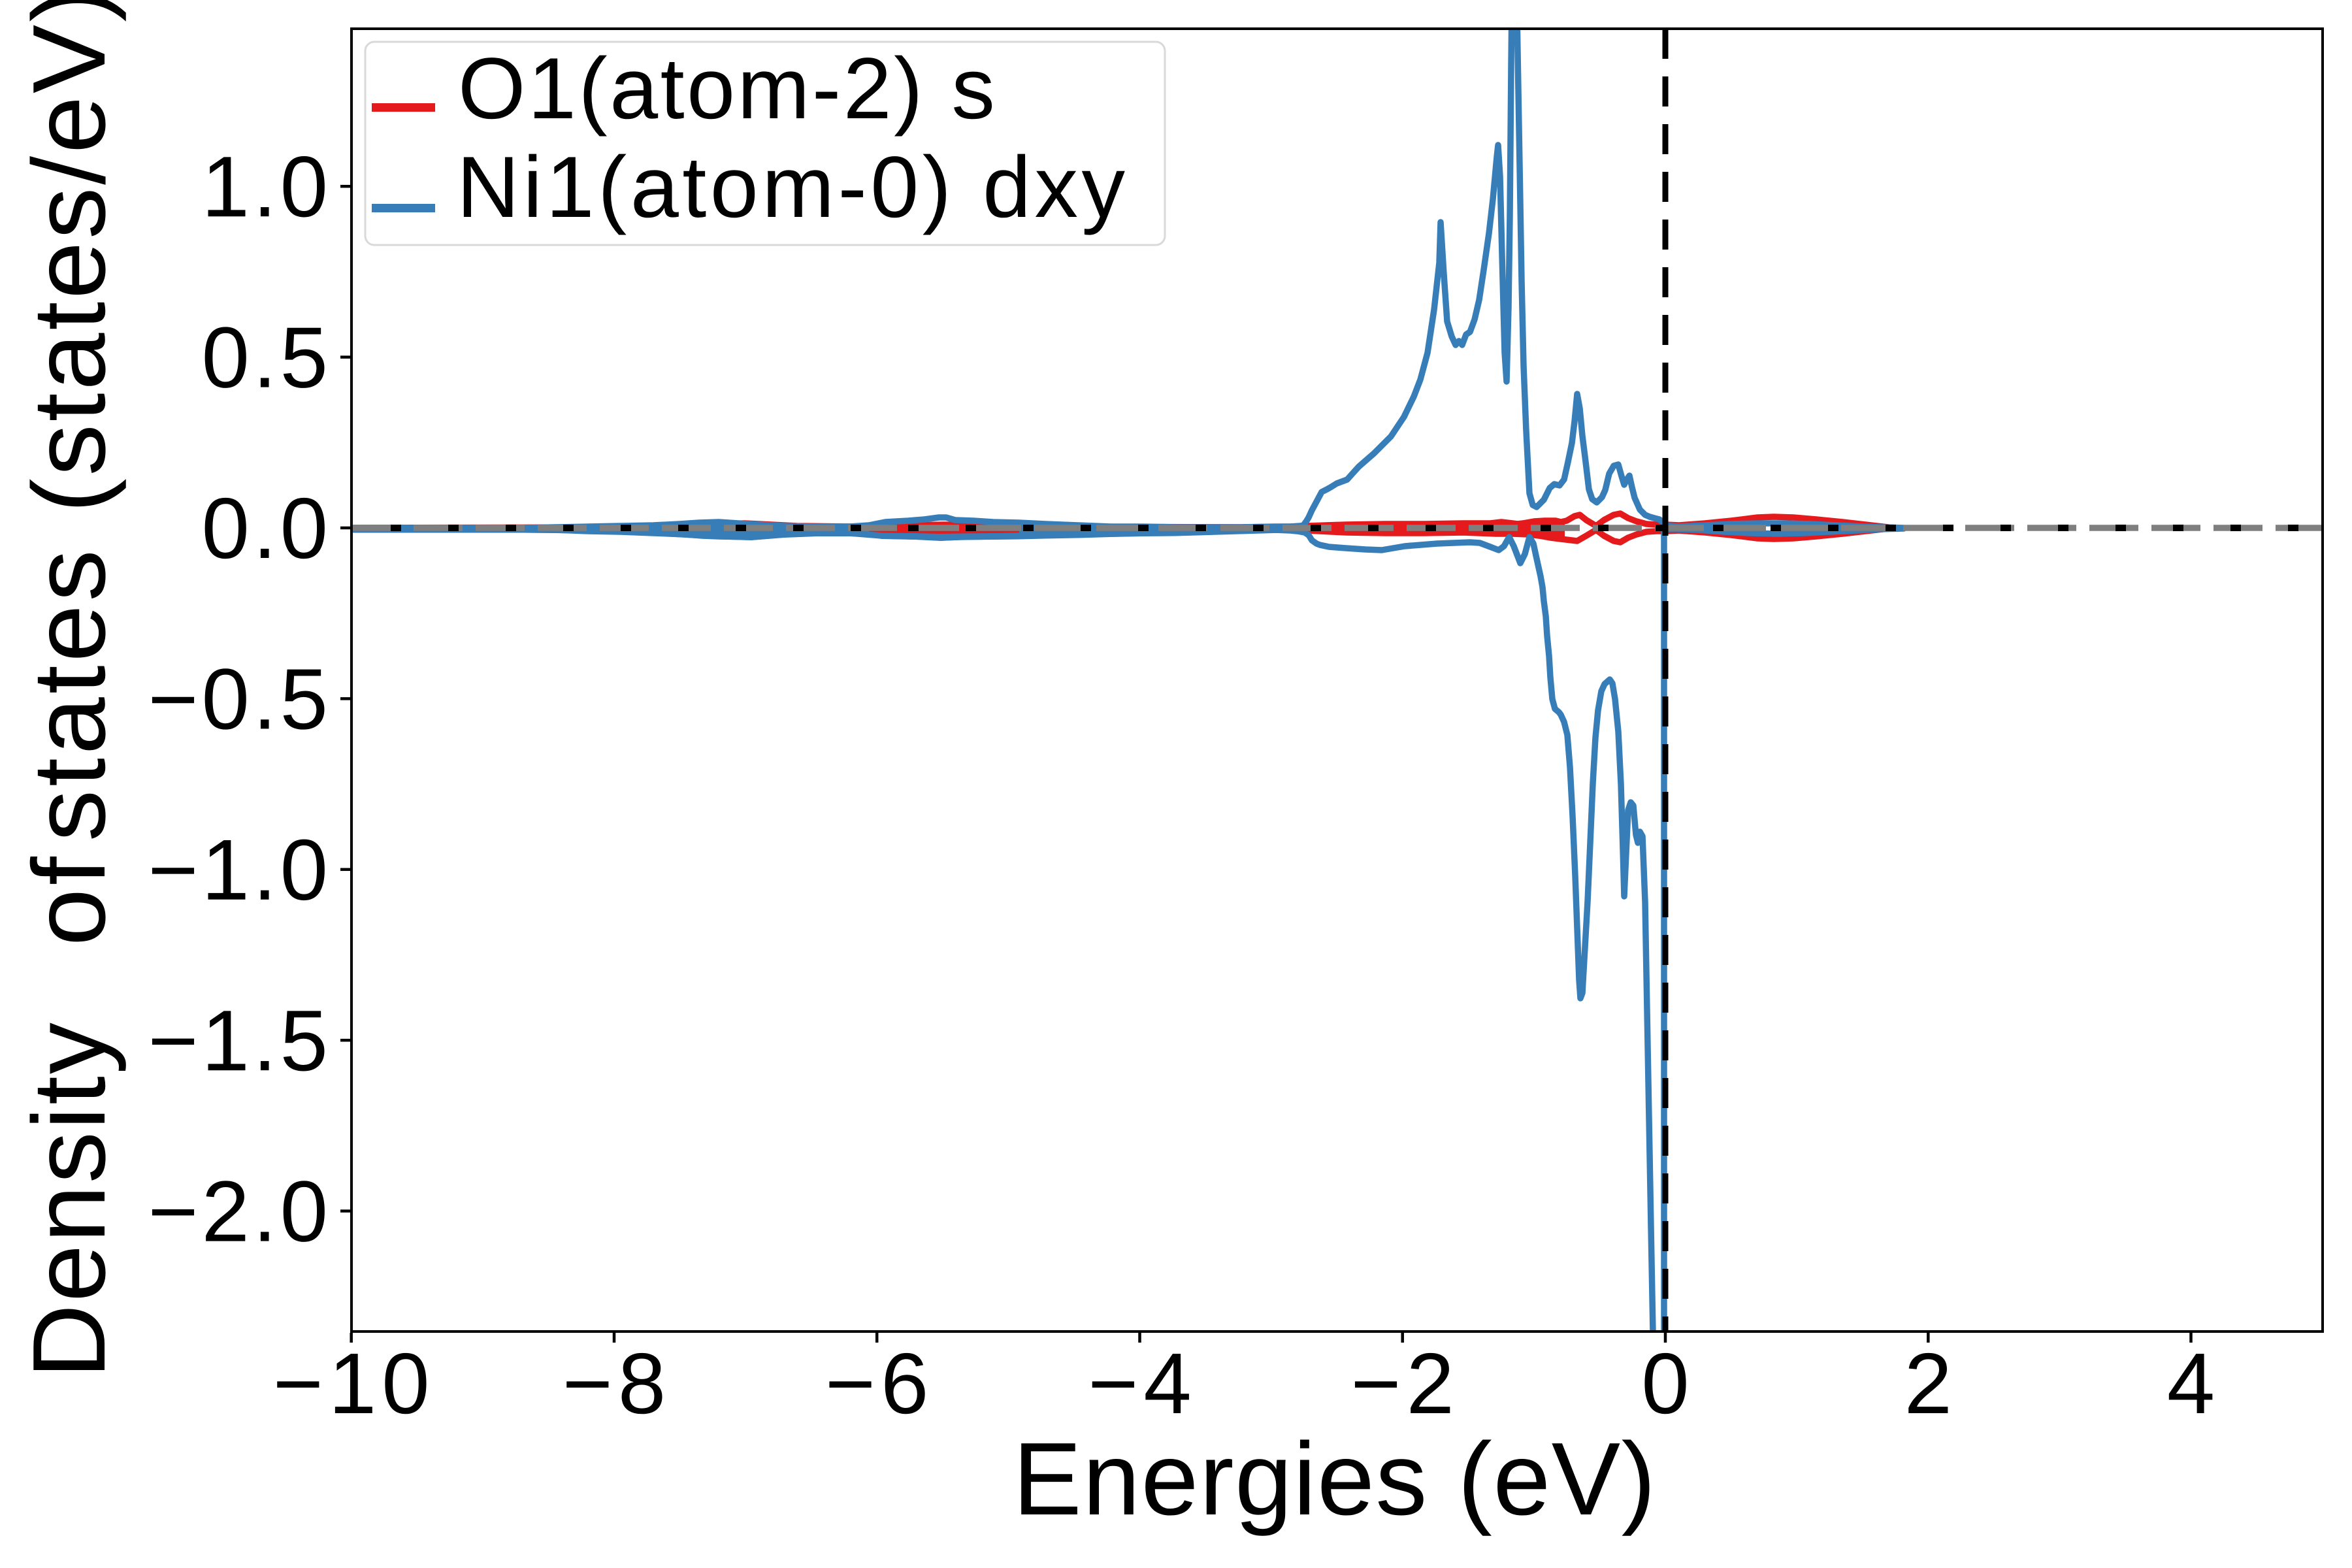  Describe the element at coordinates (1142, 1383) in the screenshot. I see `svg-text: −4` at that location.